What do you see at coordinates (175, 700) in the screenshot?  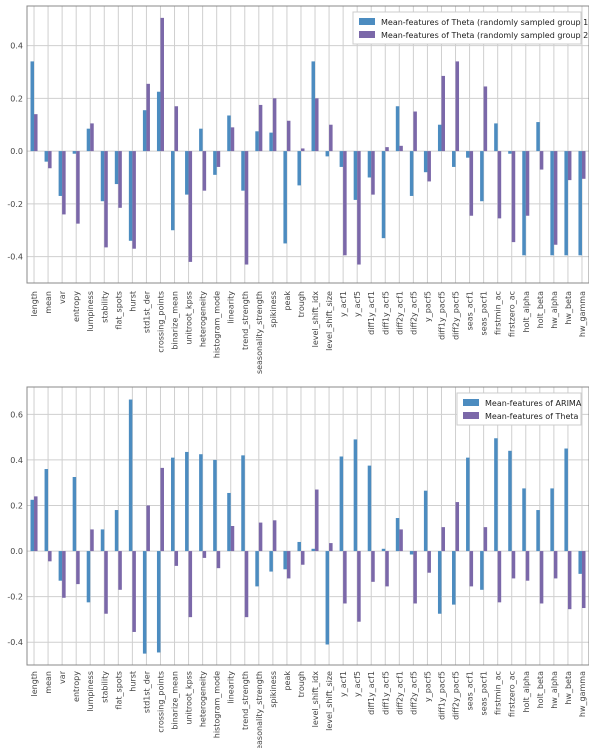 I see `x-tick-label: binarize_mean` at bounding box center [175, 700].